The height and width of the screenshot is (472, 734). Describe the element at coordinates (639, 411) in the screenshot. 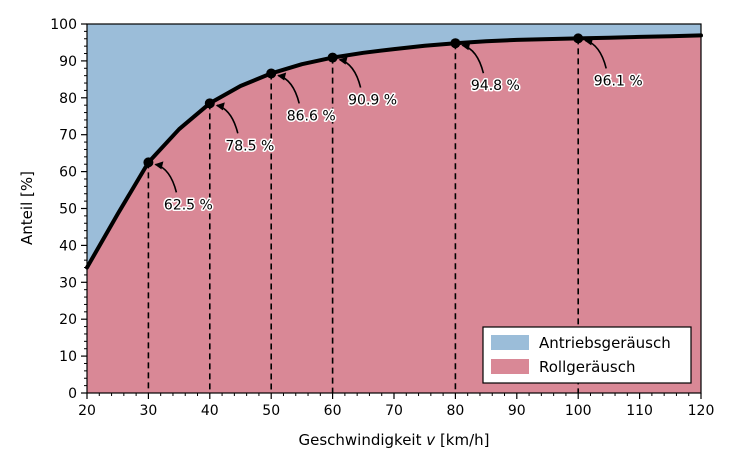

I see `x-tick-label-110: 110` at that location.